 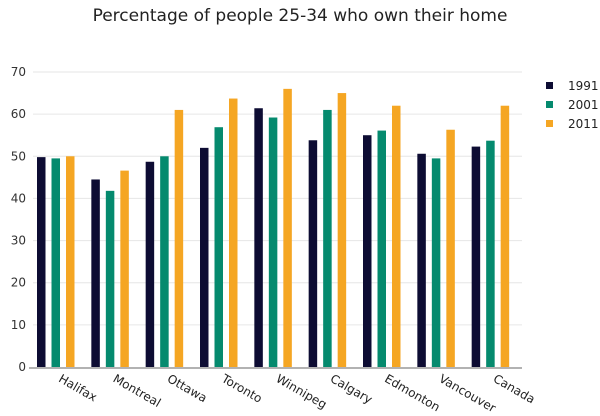 I want to click on y-tick-label: 50, so click(x=18, y=156).